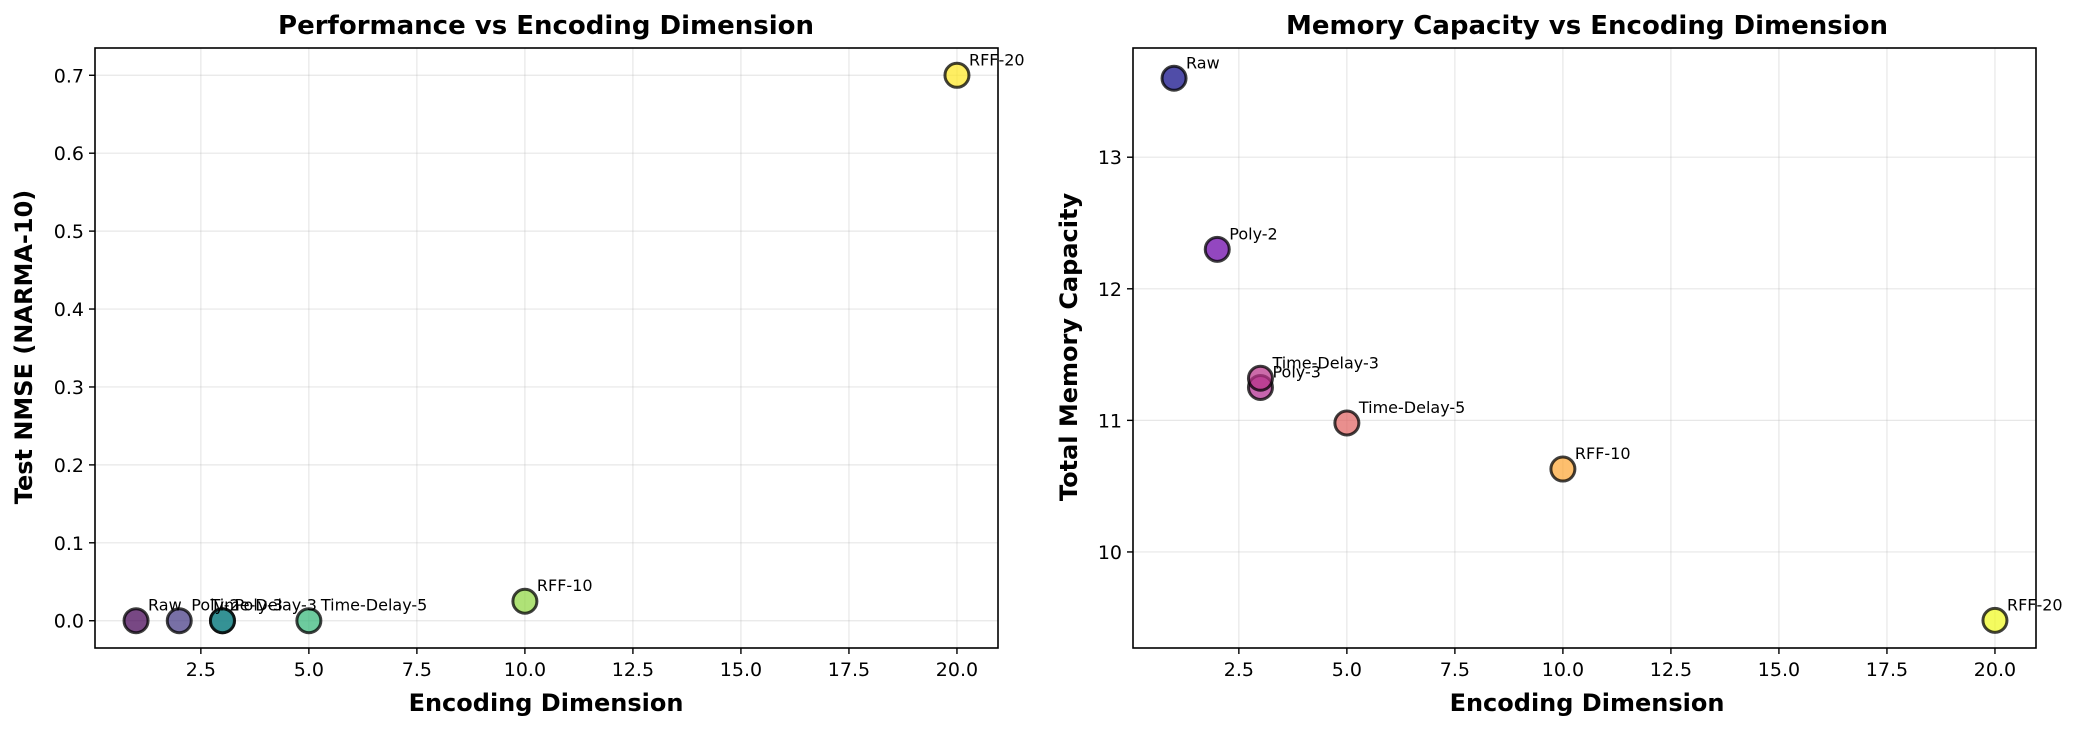 This screenshot has width=2074, height=730. Describe the element at coordinates (24, 347) in the screenshot. I see `y-axis-label: Test NMSE (NARMA-10)` at that location.